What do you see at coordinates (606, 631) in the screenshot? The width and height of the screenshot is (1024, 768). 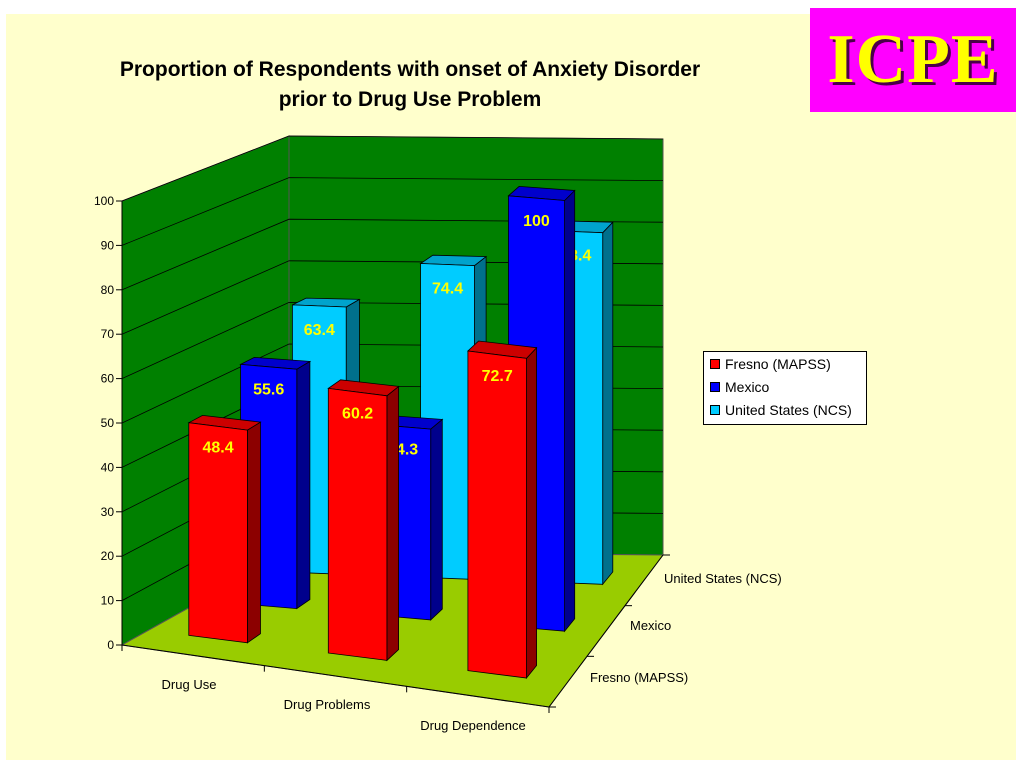 I see `depth-axis-line` at bounding box center [606, 631].